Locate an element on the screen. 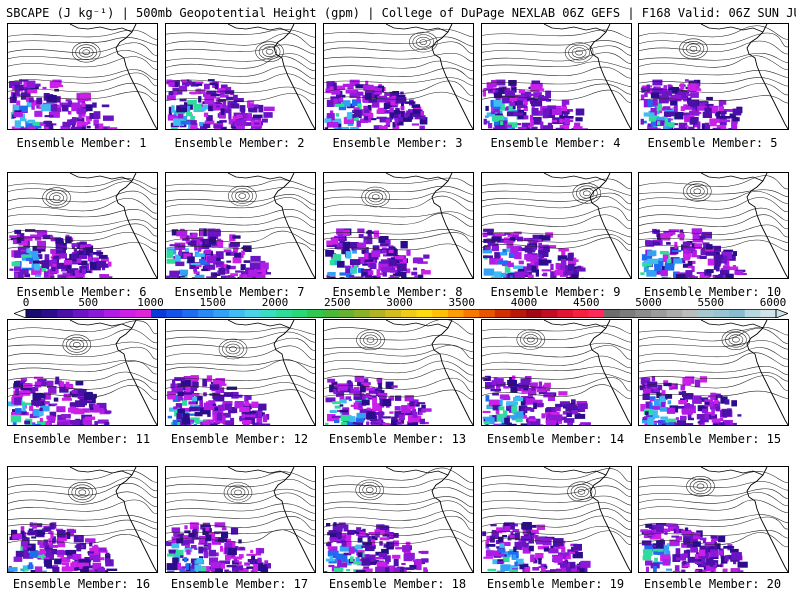 This screenshot has height=600, width=800. colorbar-tick-label: 2000 is located at coordinates (275, 302).